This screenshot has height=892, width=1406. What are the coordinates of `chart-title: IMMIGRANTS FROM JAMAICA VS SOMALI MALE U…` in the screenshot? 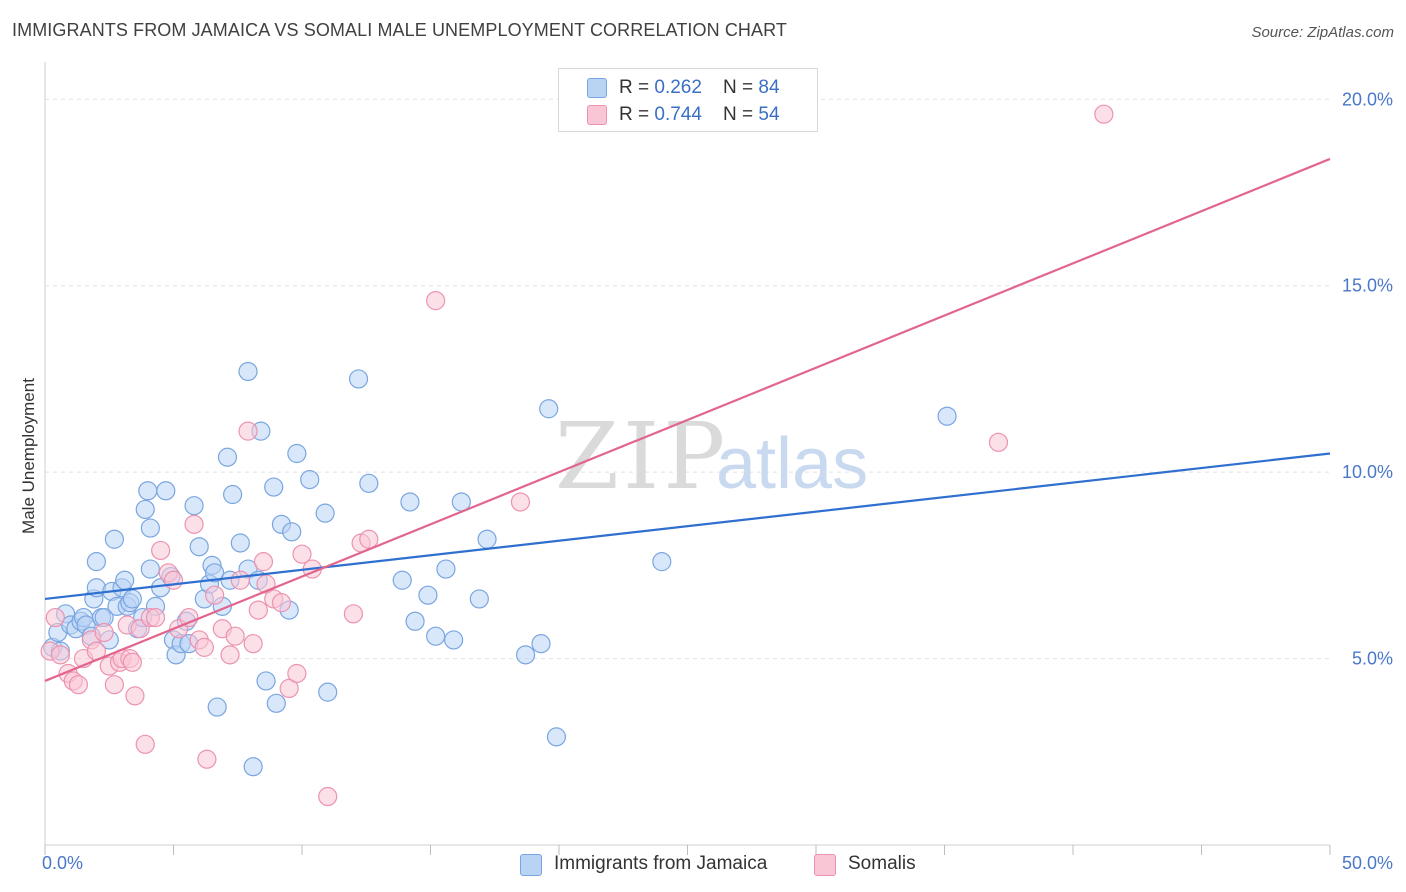 It's located at (400, 30).